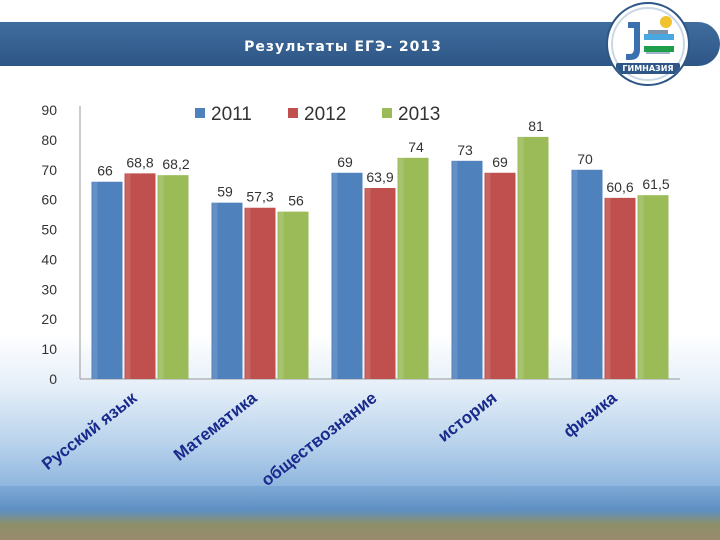 Image resolution: width=720 pixels, height=540 pixels. What do you see at coordinates (49, 259) in the screenshot?
I see `y-tick-label: 40` at bounding box center [49, 259].